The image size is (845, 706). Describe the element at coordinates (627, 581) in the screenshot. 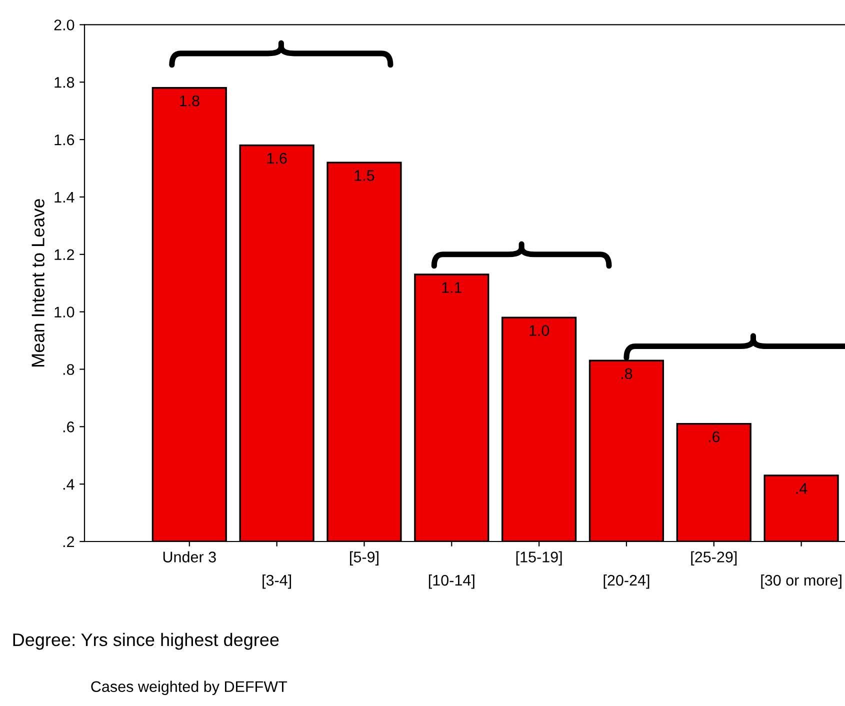

I see `x-tick-label: [20-24]` at that location.